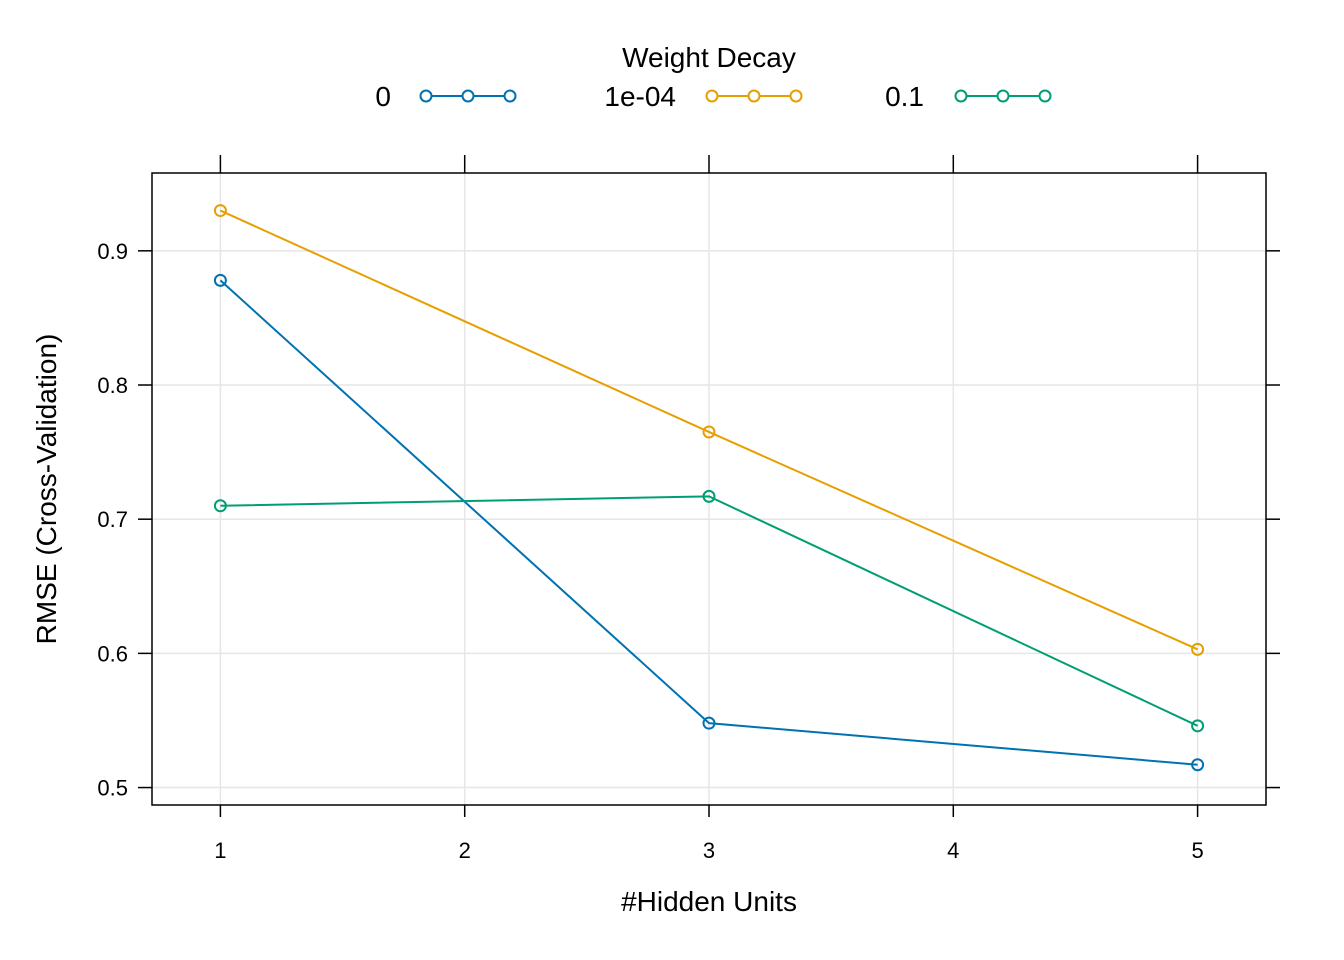 This screenshot has width=1344, height=960. Describe the element at coordinates (112, 251) in the screenshot. I see `y-tick-label: 0.9` at that location.